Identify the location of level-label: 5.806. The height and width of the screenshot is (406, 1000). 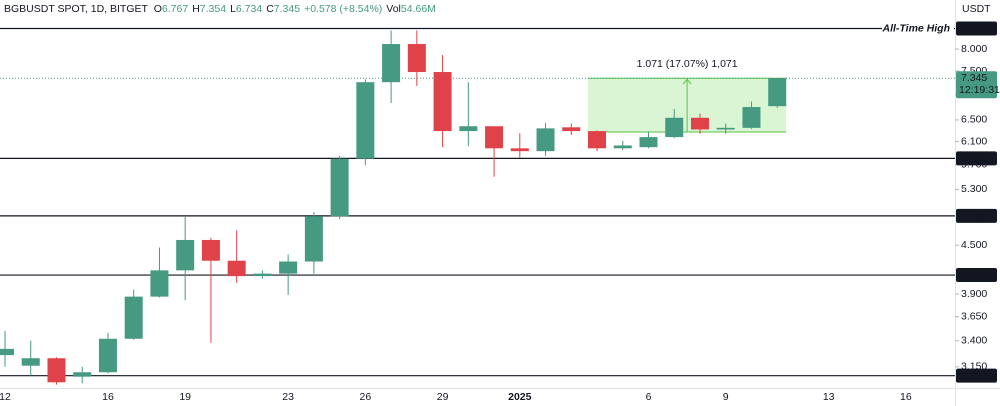
(974, 159).